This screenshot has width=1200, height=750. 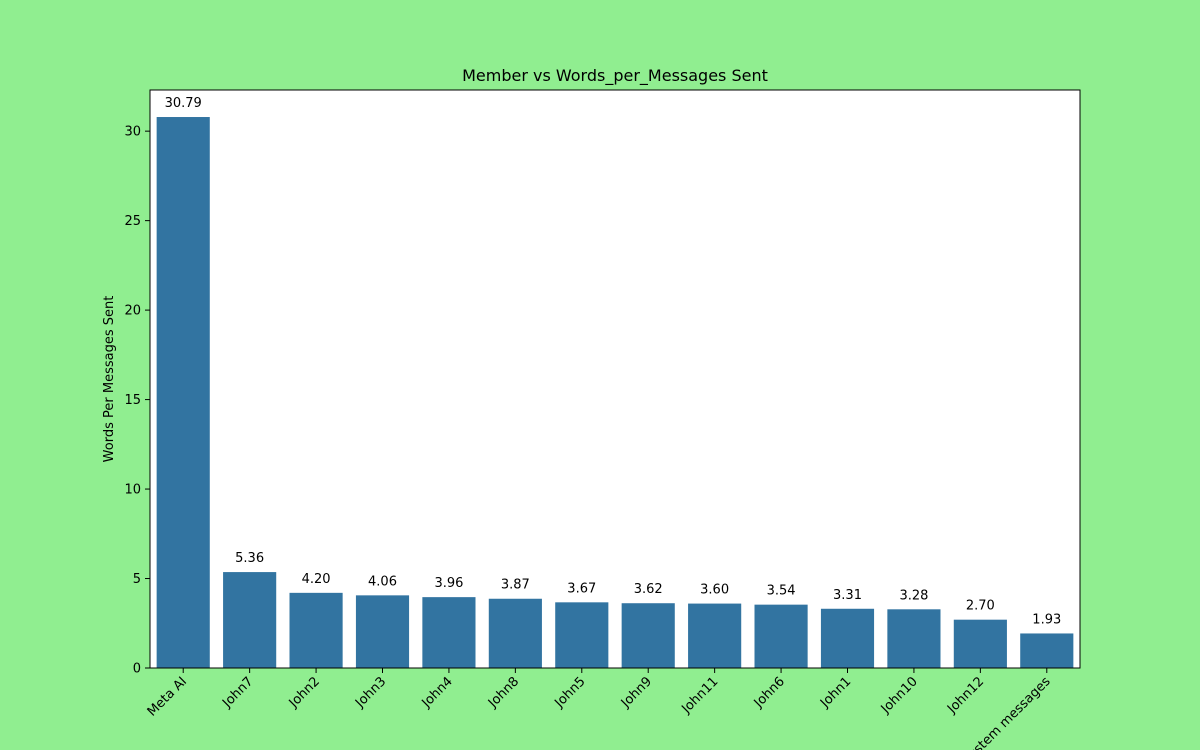 What do you see at coordinates (137, 669) in the screenshot?
I see `y-tick-label: 0` at bounding box center [137, 669].